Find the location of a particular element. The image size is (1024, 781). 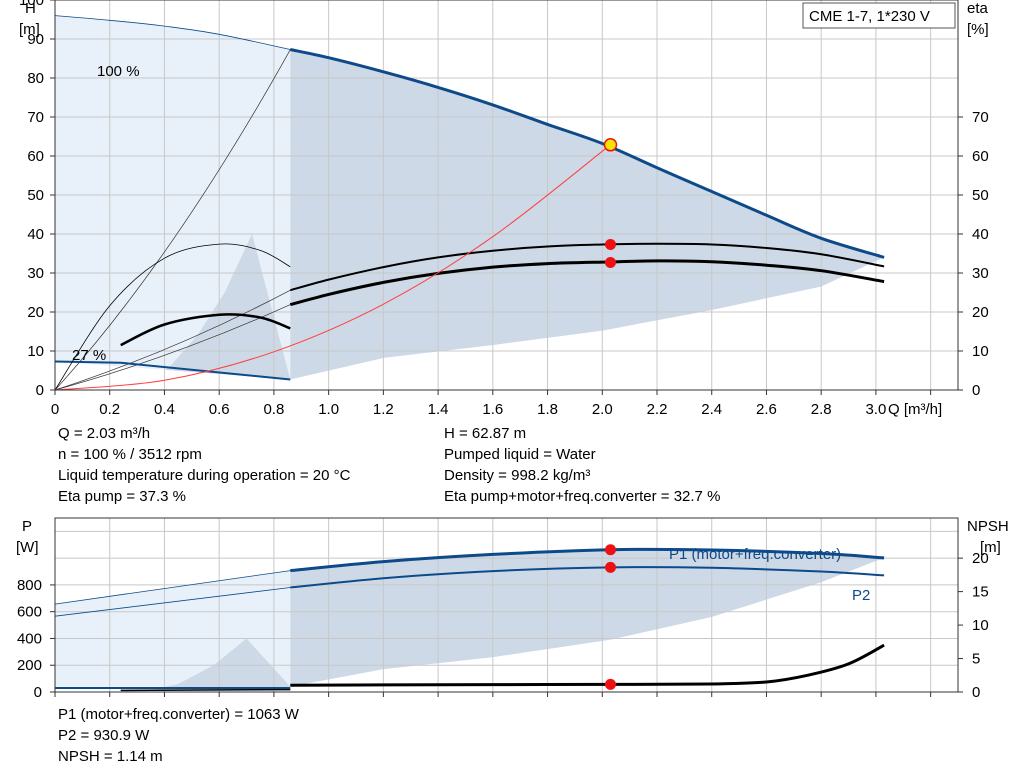

flow-tick-label: 0.8 is located at coordinates (273, 409).